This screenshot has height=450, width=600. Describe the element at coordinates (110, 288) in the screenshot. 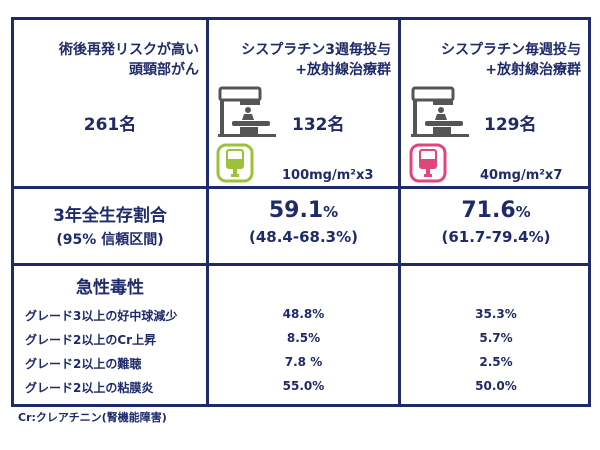

I see `toxicity-header: 急性毒性` at that location.